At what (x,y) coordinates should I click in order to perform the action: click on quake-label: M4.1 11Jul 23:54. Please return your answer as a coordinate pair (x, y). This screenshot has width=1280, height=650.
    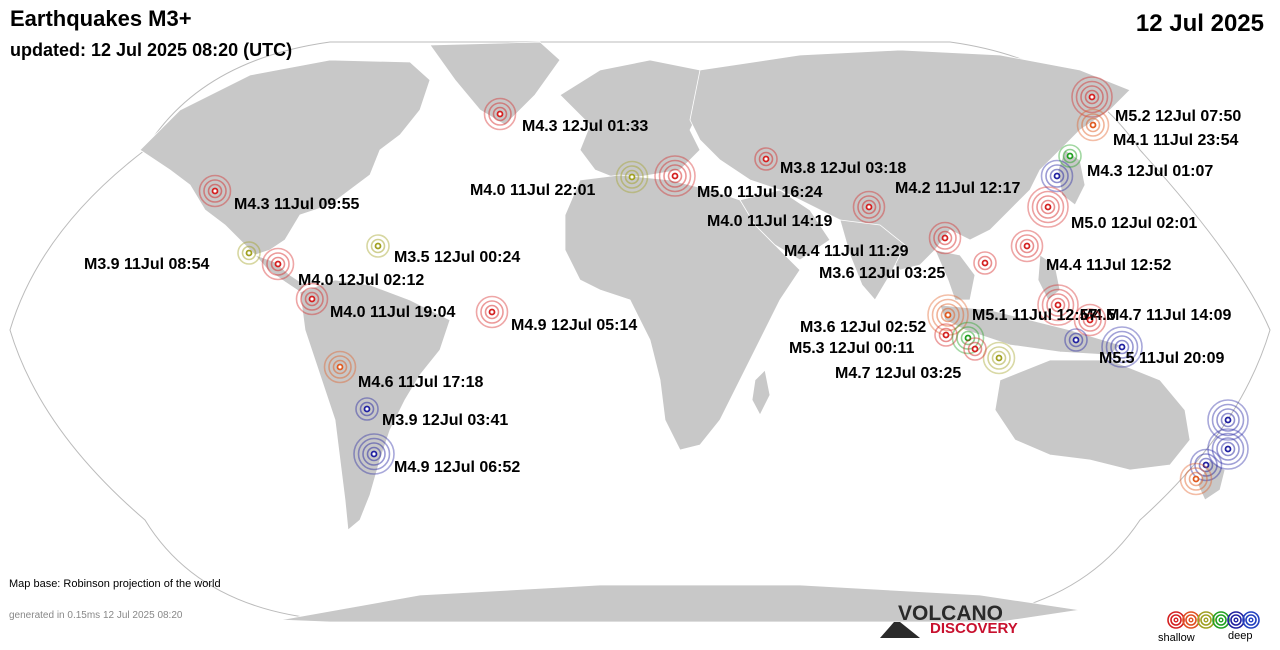
    Looking at the image, I should click on (1176, 140).